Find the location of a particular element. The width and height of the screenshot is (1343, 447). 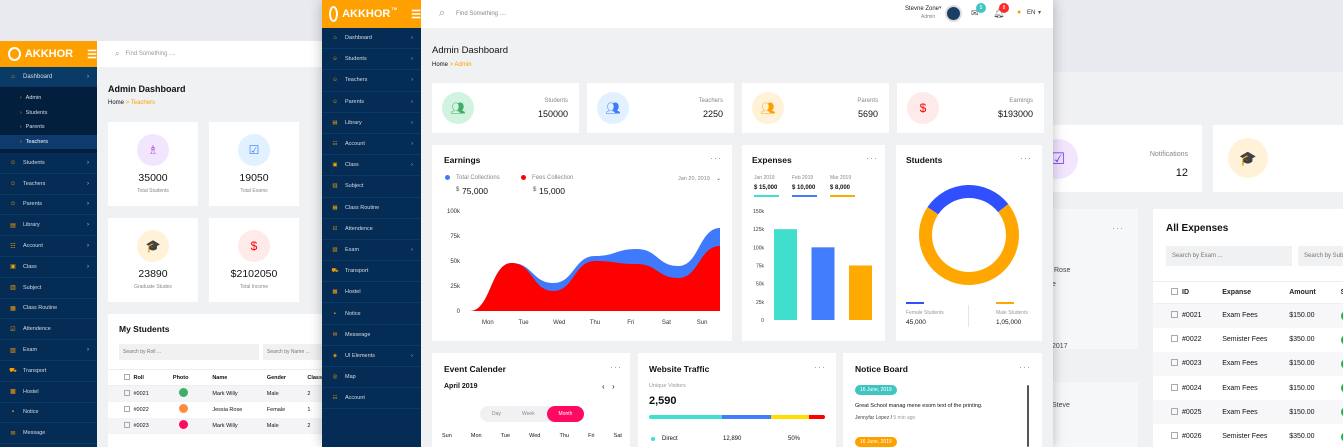

table-row: #0023 Exam Fees $150.00 P is located at coordinates (1248, 364).